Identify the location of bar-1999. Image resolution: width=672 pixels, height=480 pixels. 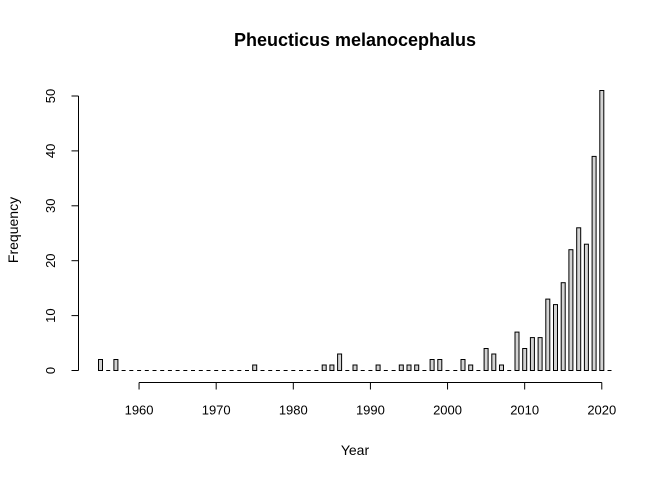
(440, 365).